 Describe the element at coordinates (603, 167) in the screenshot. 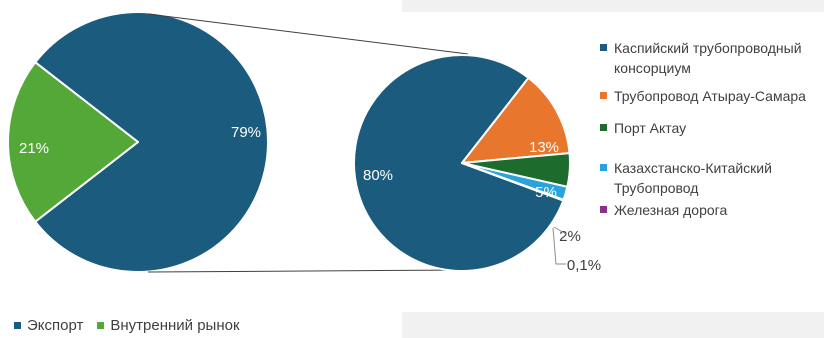

I see `legend-swatch-kz-china` at that location.